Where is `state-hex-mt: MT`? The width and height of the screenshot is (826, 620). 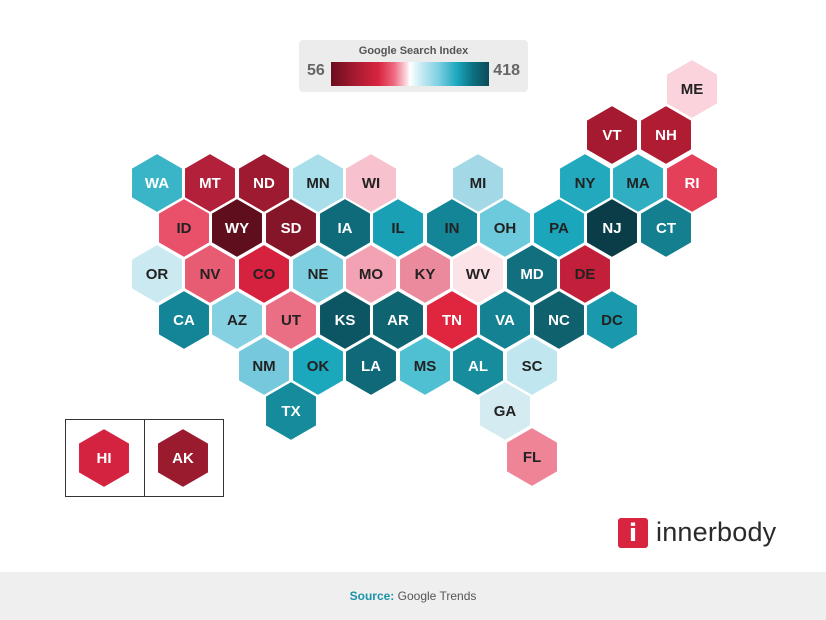 state-hex-mt: MT is located at coordinates (210, 183).